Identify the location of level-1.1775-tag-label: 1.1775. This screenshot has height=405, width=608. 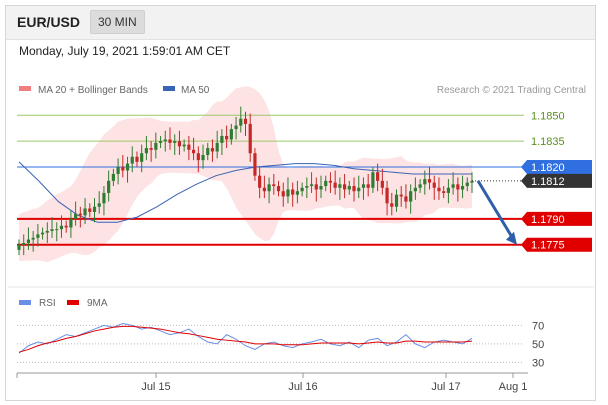
(548, 246).